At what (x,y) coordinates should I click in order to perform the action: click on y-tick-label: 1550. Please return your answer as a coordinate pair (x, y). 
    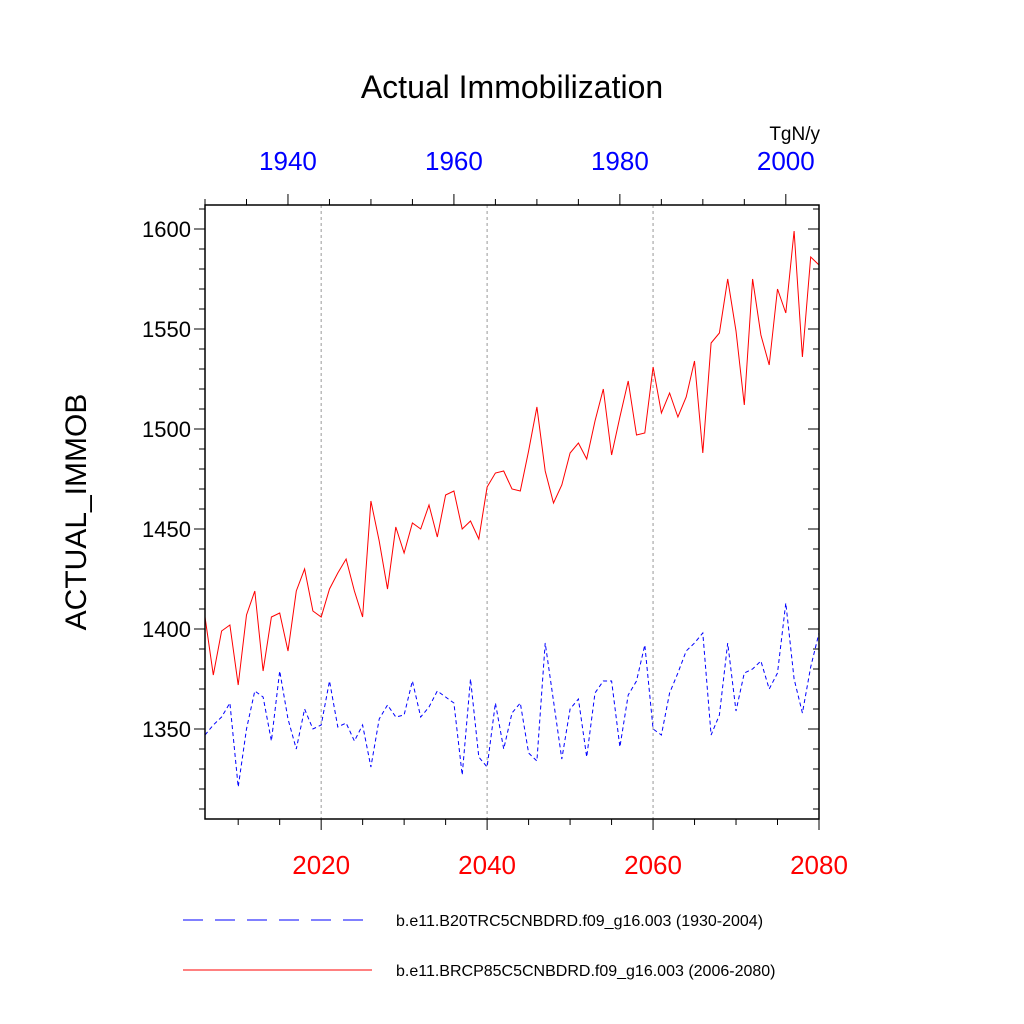
    Looking at the image, I should click on (166, 329).